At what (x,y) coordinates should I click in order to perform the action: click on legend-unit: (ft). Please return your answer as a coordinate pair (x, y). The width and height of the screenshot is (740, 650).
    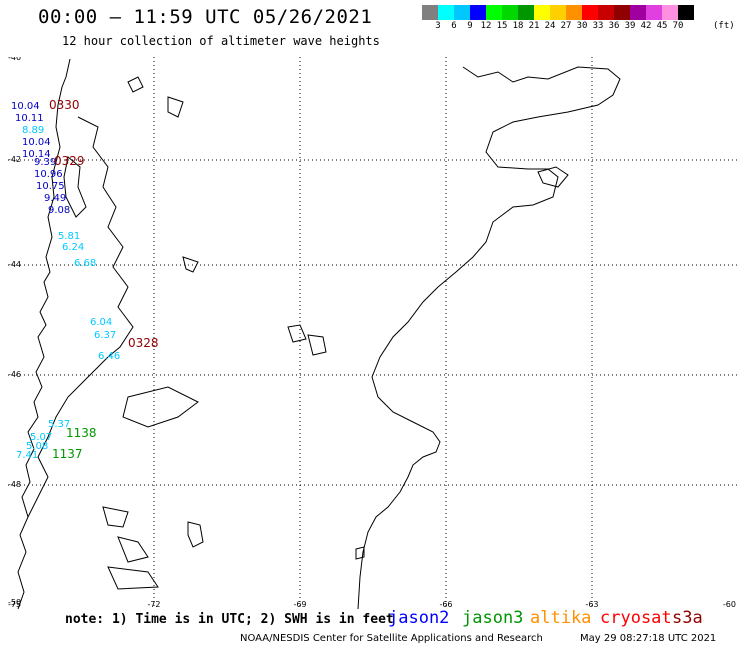
    Looking at the image, I should click on (724, 26).